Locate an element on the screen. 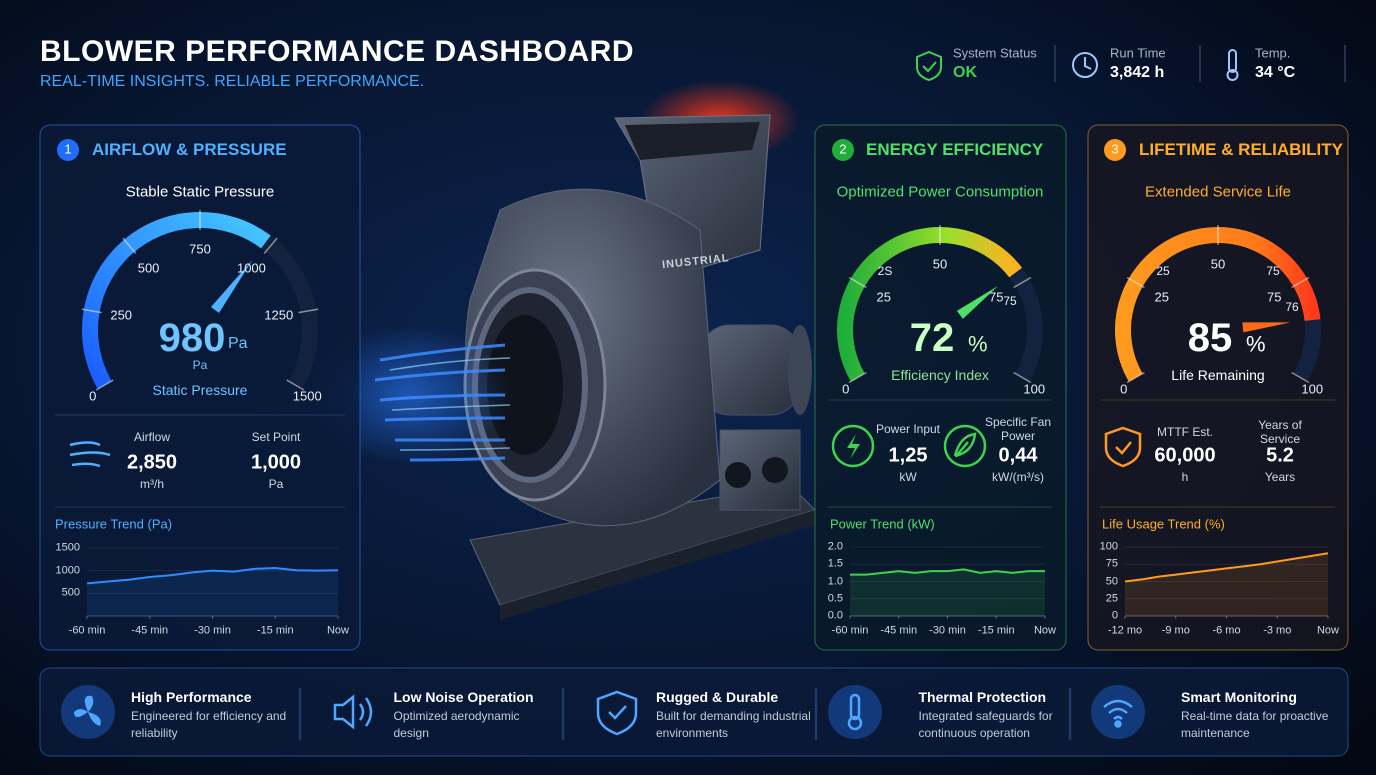 Image resolution: width=1376 pixels, height=775 pixels. gauge-value: 980 is located at coordinates (192, 338).